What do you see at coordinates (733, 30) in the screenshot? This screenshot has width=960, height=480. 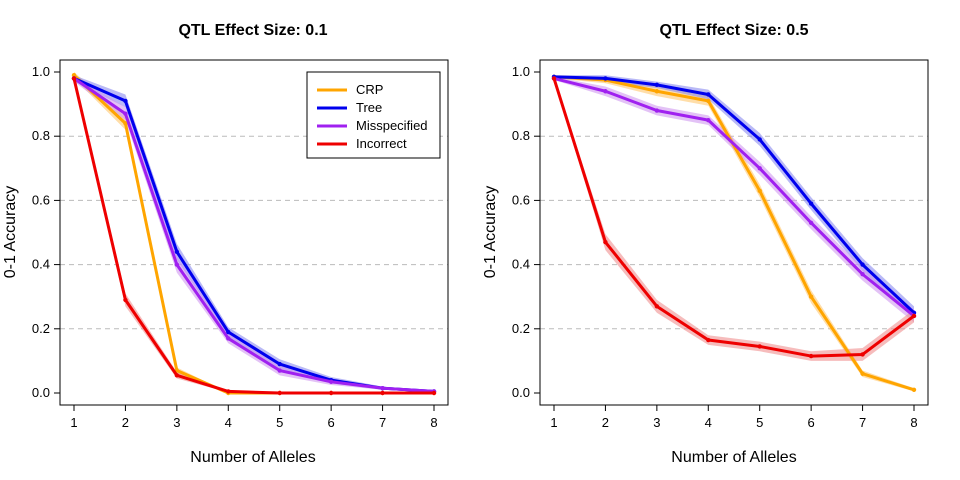 I see `chart-title: QTL Effect Size: 0.5` at bounding box center [733, 30].